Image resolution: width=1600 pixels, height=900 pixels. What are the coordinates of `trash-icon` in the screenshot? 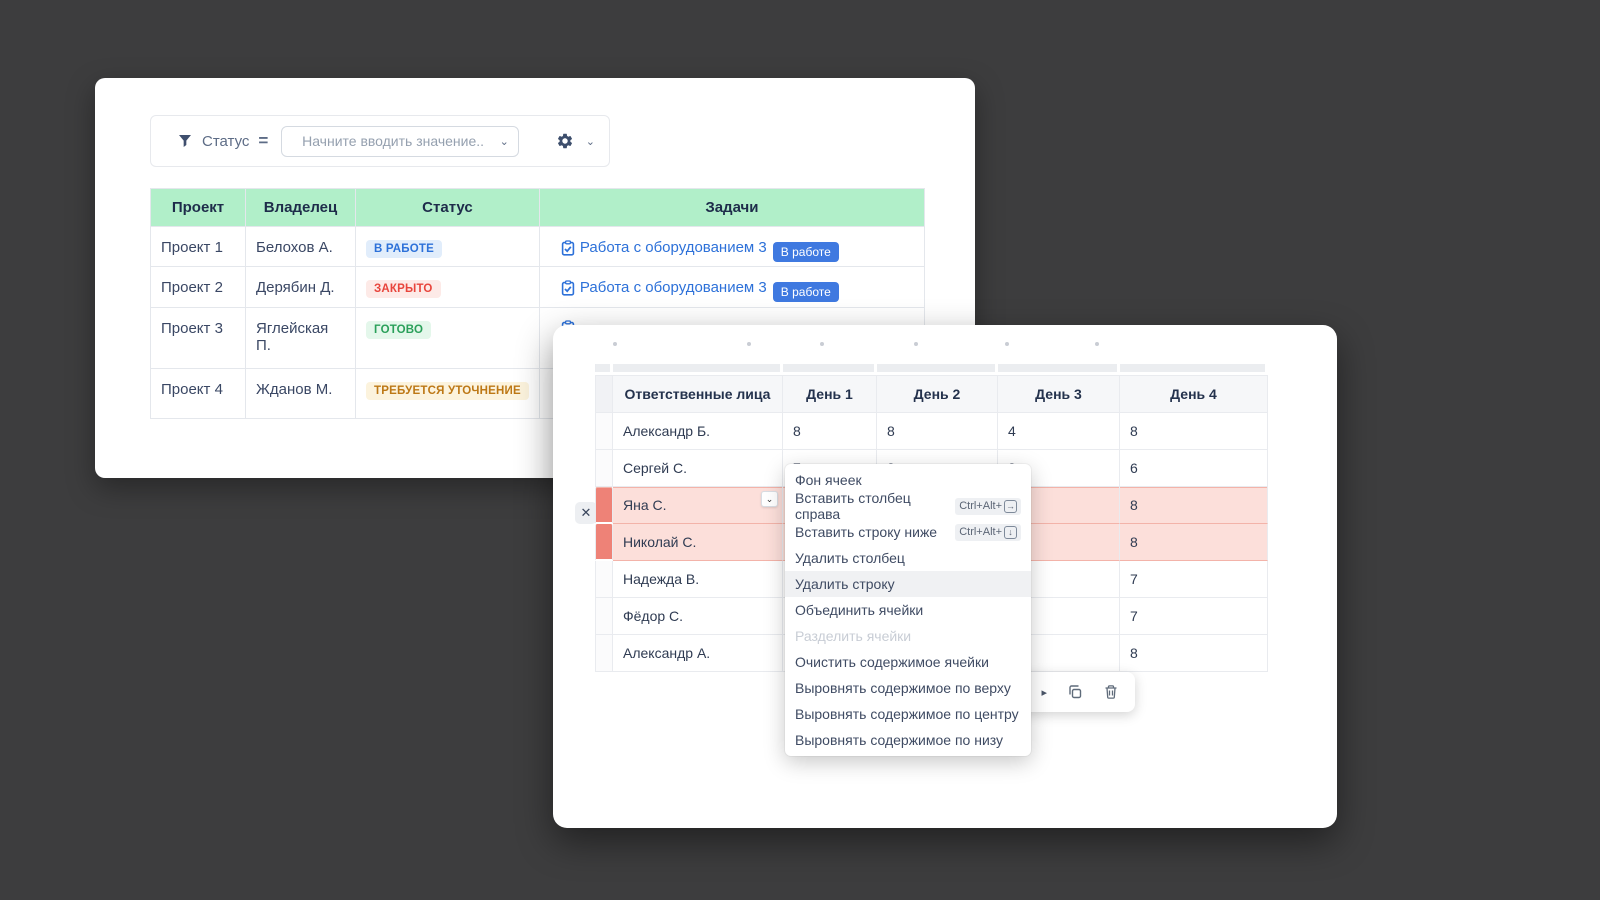 It's located at (1111, 692).